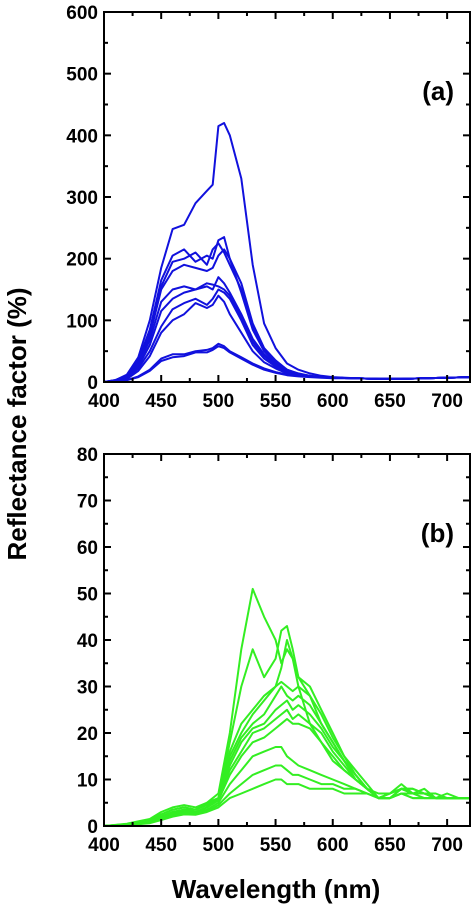  I want to click on y-tick-label: 70, so click(87, 502).